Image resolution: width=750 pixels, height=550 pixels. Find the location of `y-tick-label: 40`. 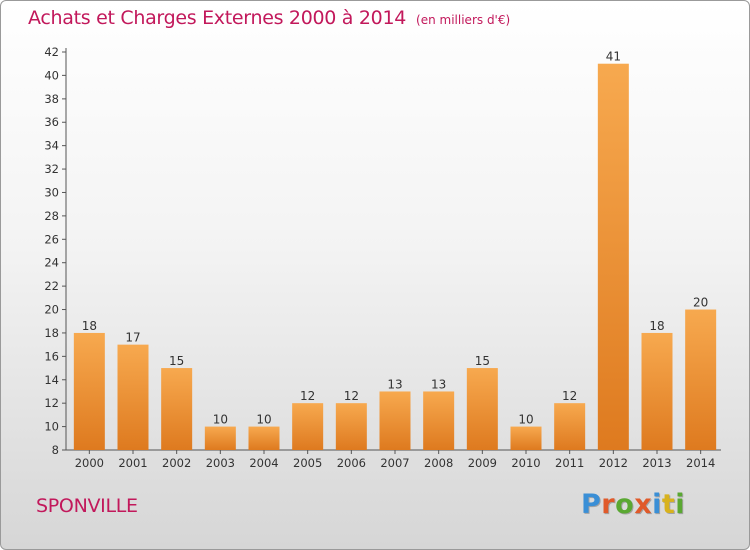

y-tick-label: 40 is located at coordinates (51, 75).